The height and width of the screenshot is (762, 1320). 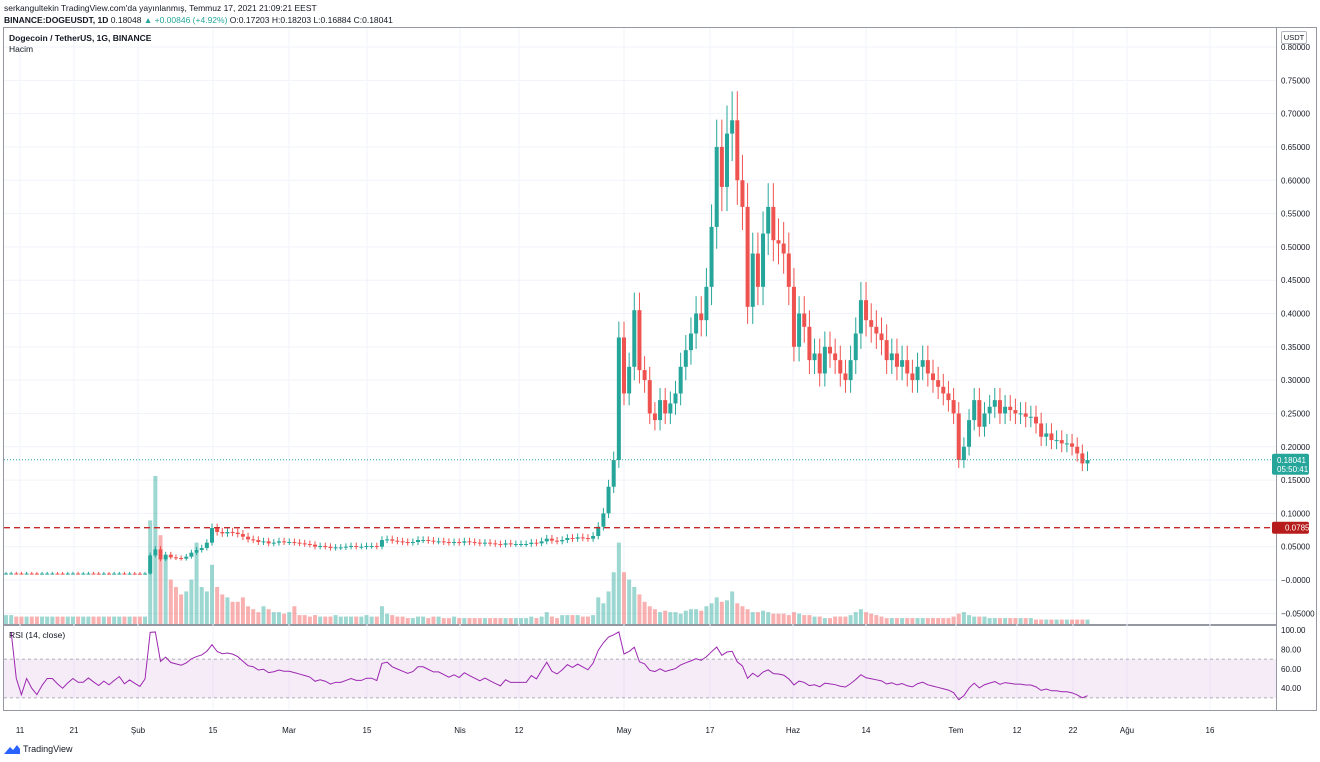 What do you see at coordinates (1294, 37) in the screenshot?
I see `currency-unit-button: USDT` at bounding box center [1294, 37].